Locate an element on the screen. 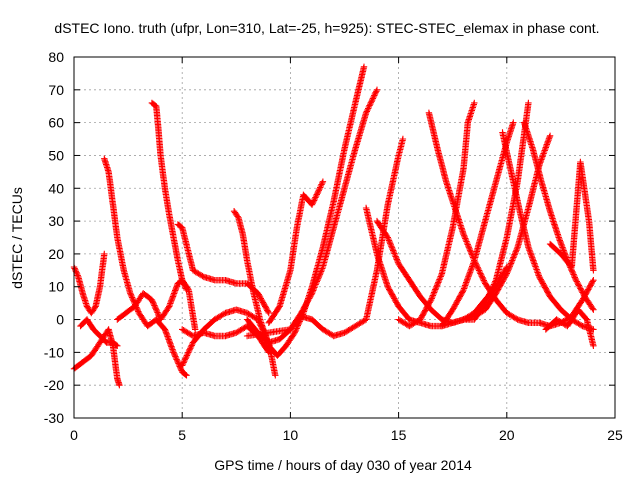 The image size is (640, 480). y-tick-label: -10 is located at coordinates (54, 352).